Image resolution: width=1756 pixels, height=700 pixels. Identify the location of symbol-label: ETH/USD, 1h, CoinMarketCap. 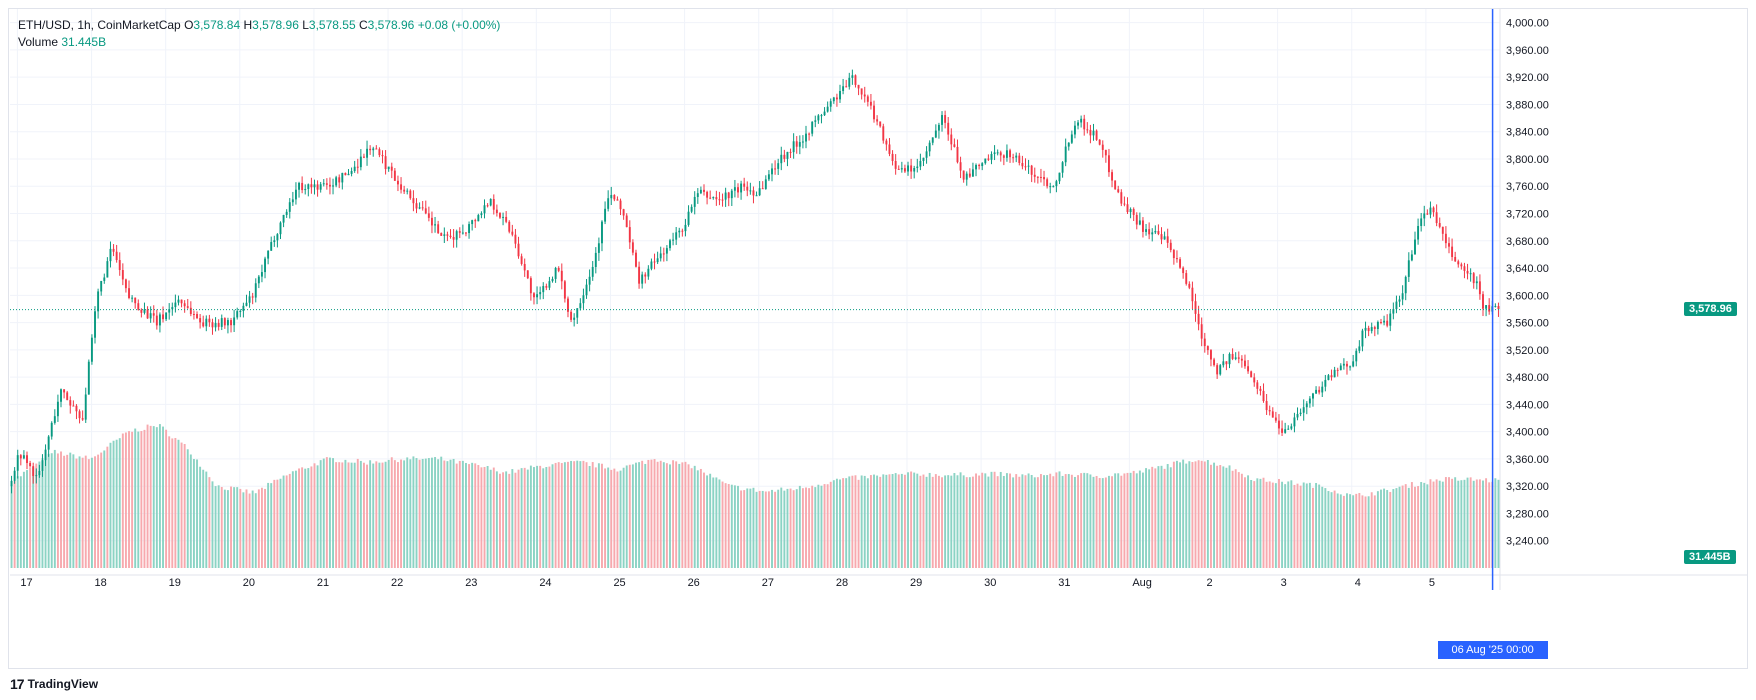
(99, 25).